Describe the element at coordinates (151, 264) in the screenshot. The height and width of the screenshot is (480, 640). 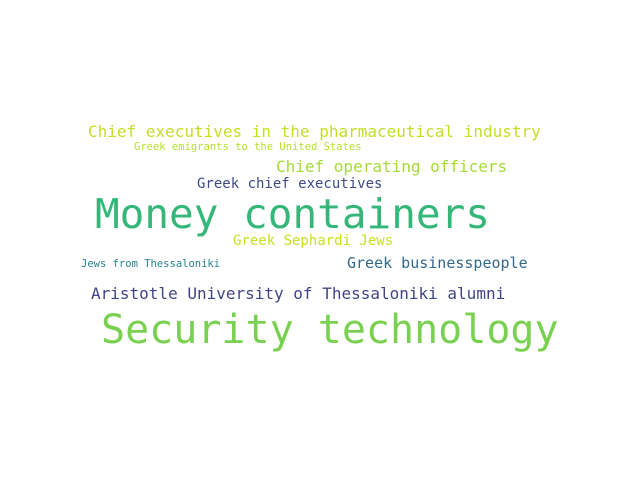
I see `word-jews-thessaloniki: Jews from Thessaloniki` at that location.